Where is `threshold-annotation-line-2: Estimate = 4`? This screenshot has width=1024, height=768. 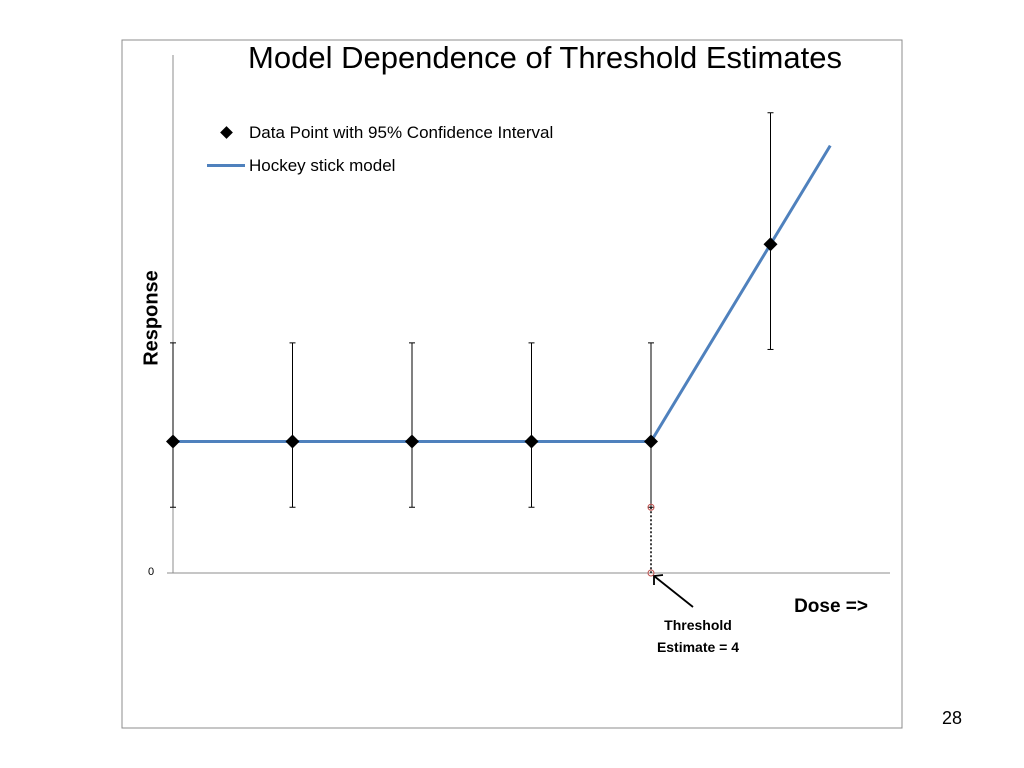 threshold-annotation-line-2: Estimate = 4 is located at coordinates (698, 647).